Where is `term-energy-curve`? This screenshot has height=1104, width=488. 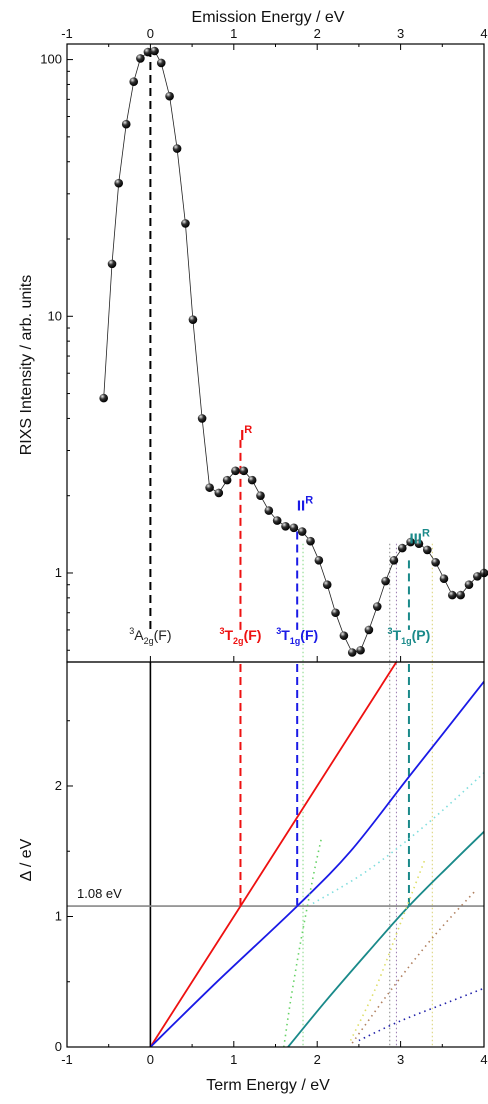
term-energy-curve is located at coordinates (385, 939).